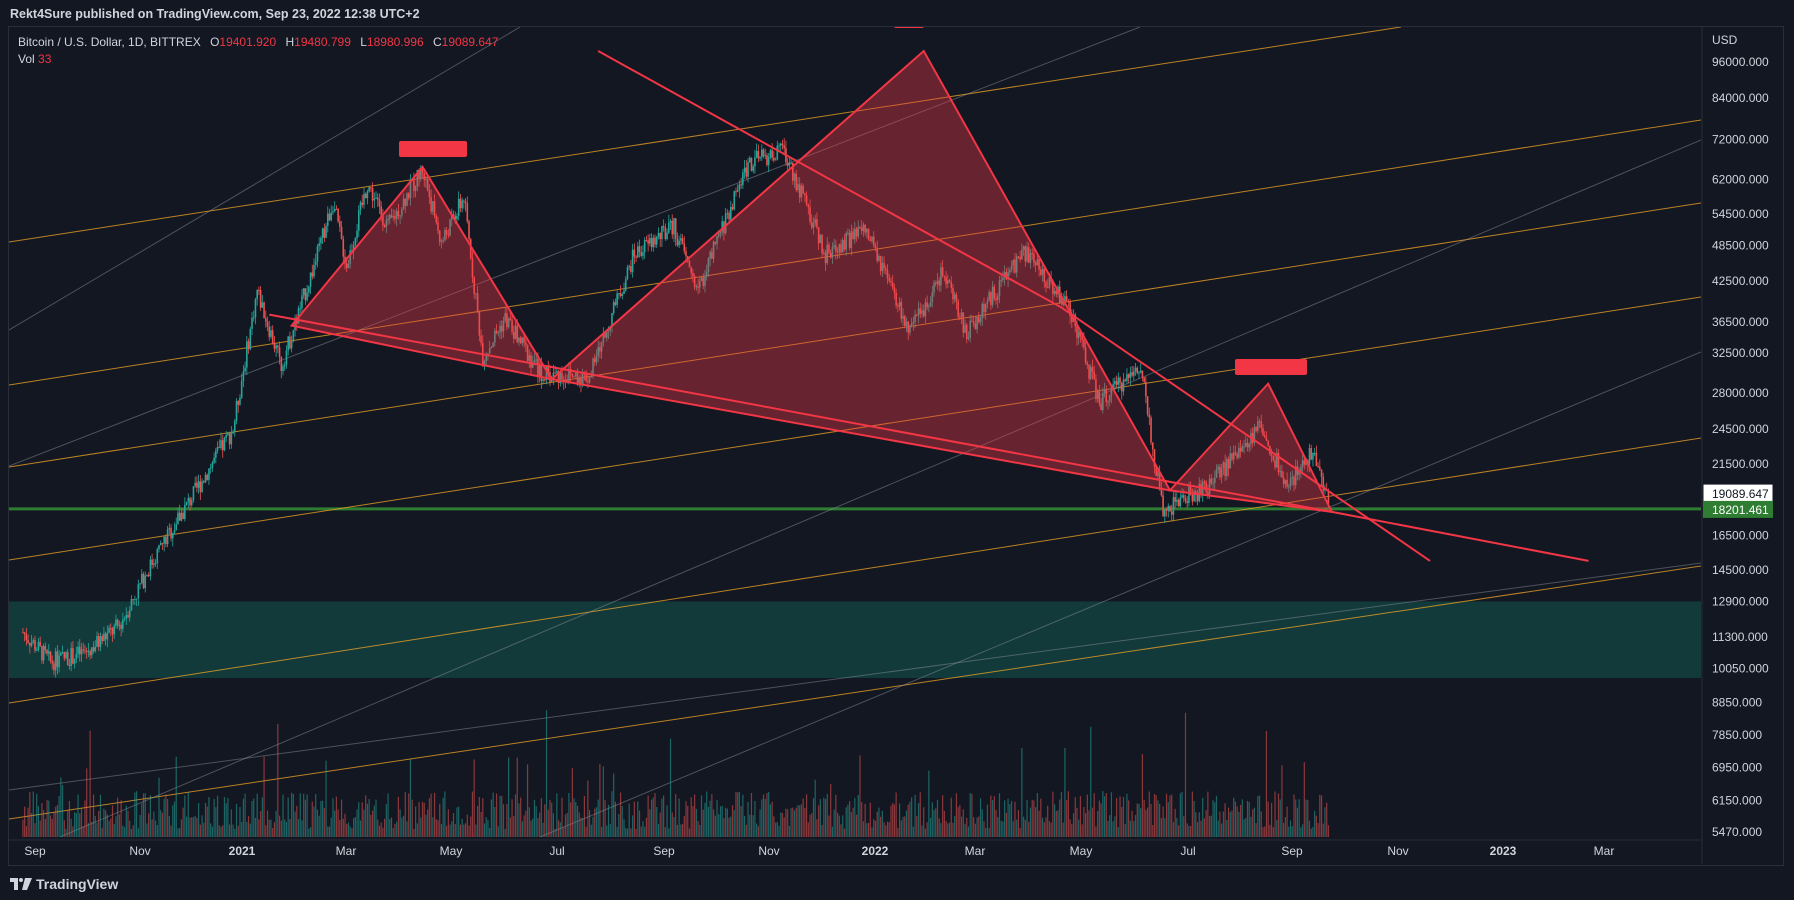  Describe the element at coordinates (909, 19) in the screenshot. I see `peak-marker` at that location.